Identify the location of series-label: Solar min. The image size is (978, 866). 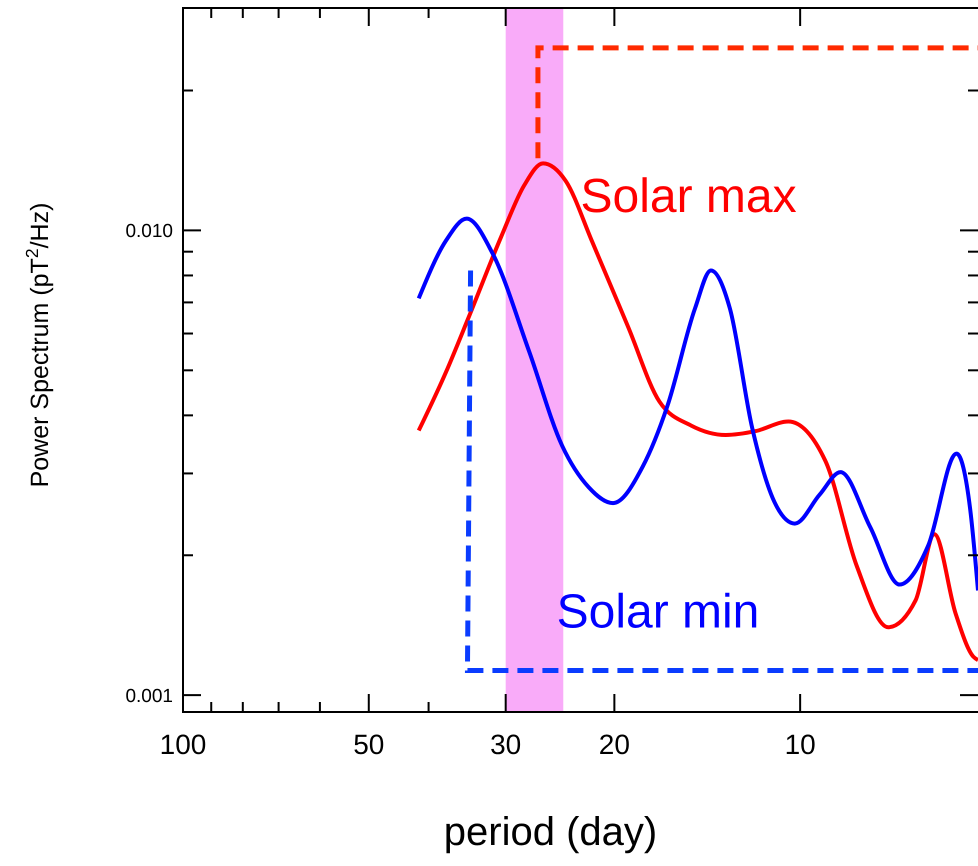
(658, 612).